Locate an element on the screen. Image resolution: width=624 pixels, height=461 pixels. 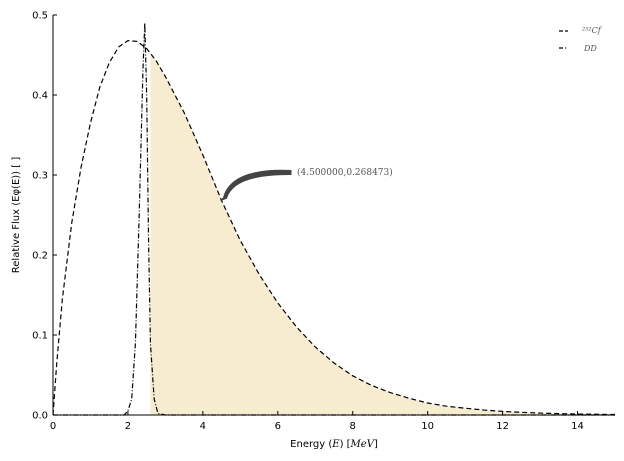
x-tick-label: 2 is located at coordinates (128, 426).